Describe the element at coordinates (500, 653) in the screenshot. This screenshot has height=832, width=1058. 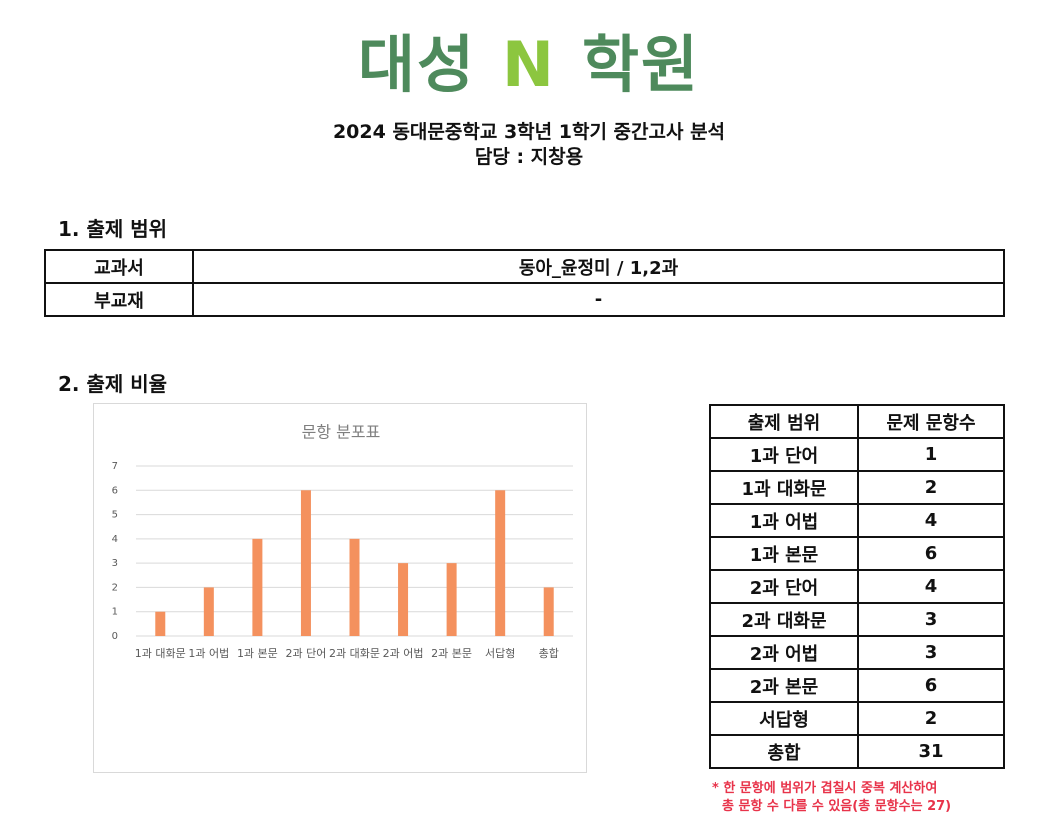
I see `x-tick-label: 서답형` at that location.